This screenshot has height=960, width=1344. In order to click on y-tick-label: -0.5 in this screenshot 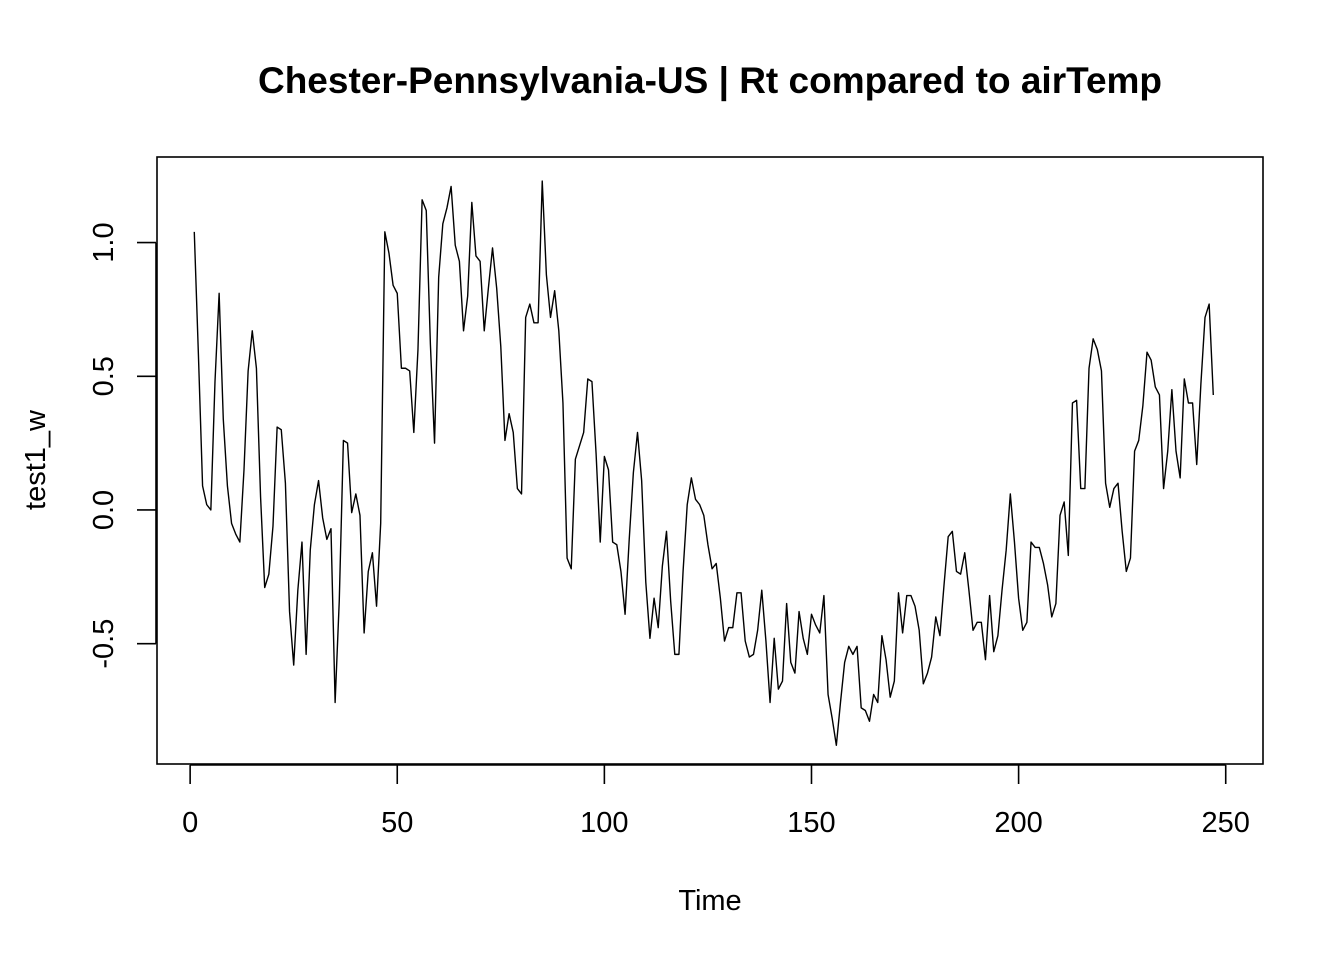, I will do `click(104, 644)`.